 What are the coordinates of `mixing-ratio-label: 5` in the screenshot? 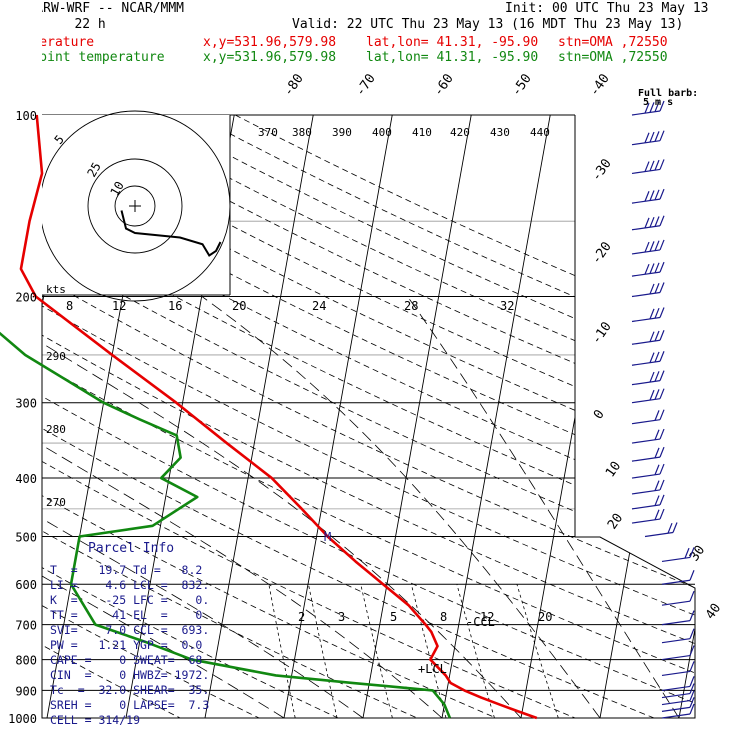 It's located at (393, 617).